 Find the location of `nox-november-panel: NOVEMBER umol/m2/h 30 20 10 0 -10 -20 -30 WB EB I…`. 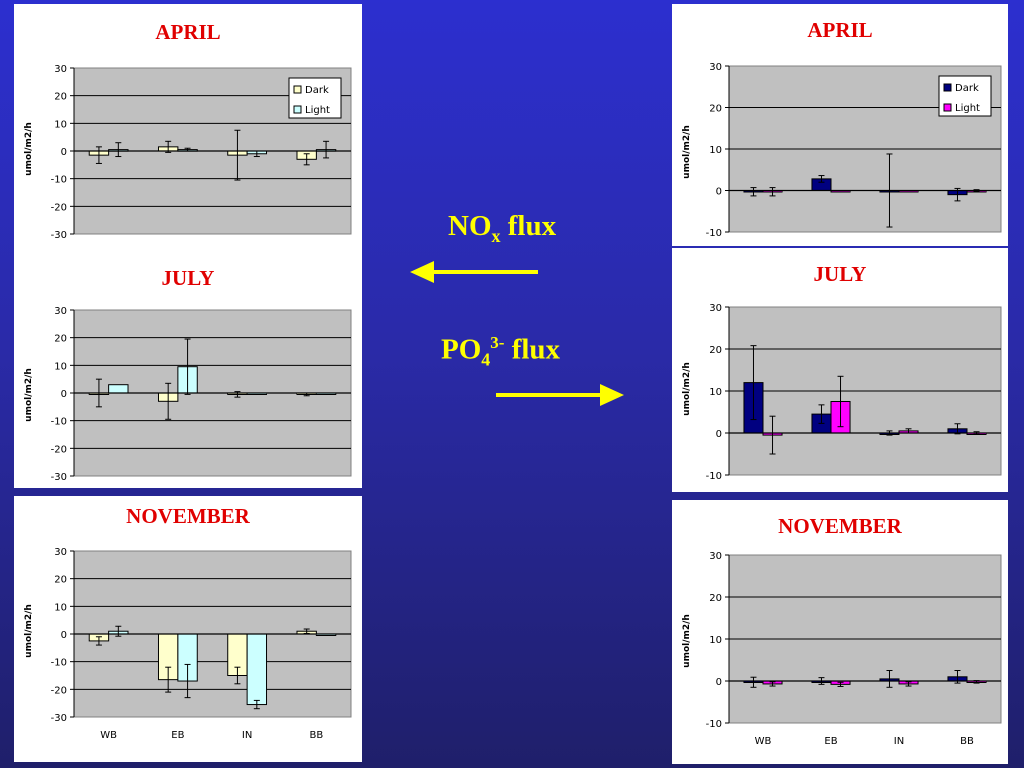

nox-november-panel: NOVEMBER umol/m2/h 30 20 10 0 -10 -20 -30 WB EB I… is located at coordinates (188, 629).